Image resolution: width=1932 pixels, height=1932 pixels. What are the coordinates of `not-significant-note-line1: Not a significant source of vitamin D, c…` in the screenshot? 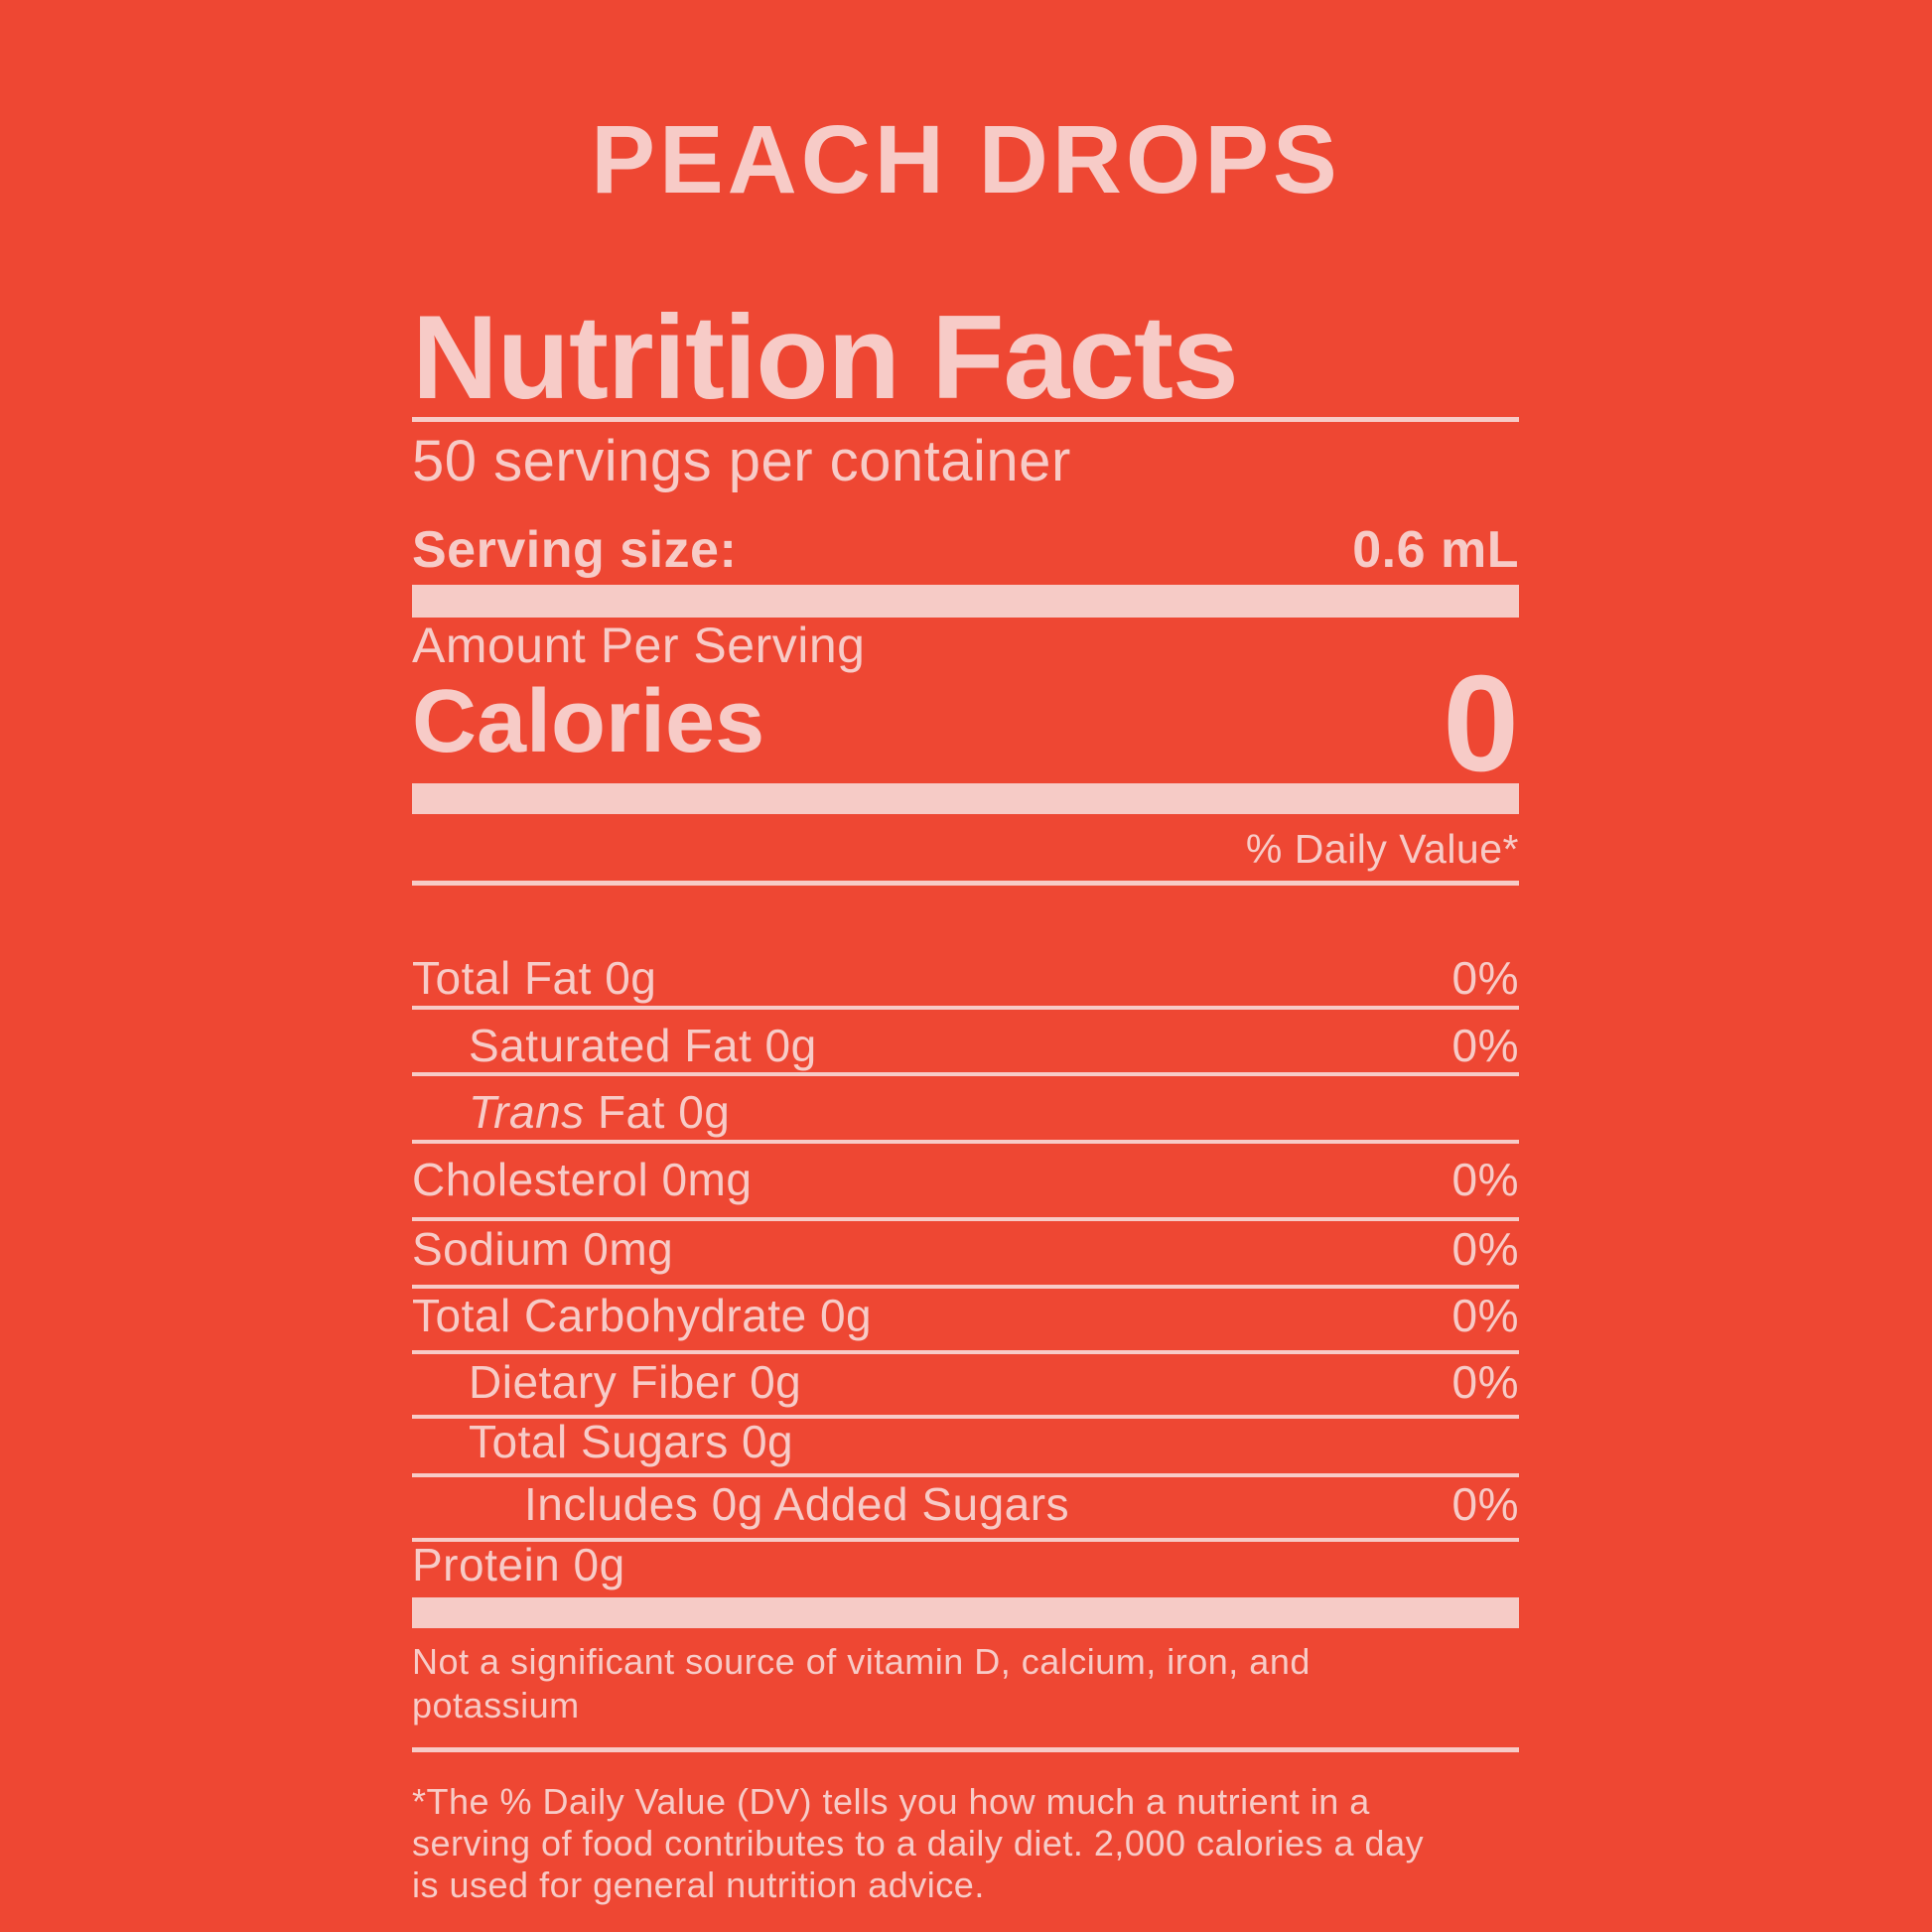 It's located at (861, 1661).